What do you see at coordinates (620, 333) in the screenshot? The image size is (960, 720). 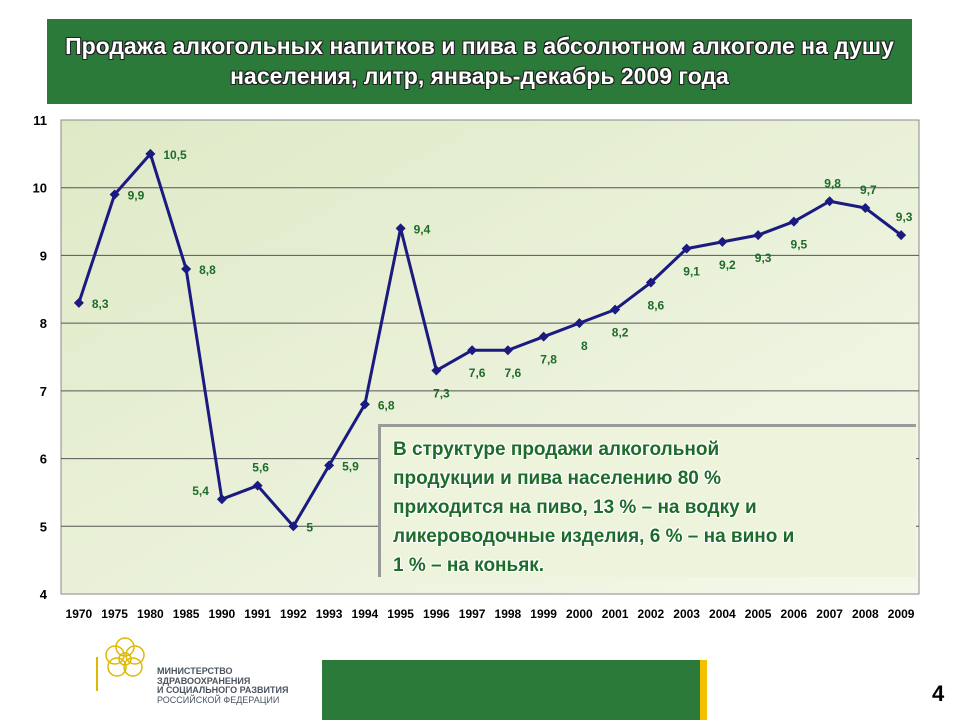 I see `data-label: 8,2` at bounding box center [620, 333].